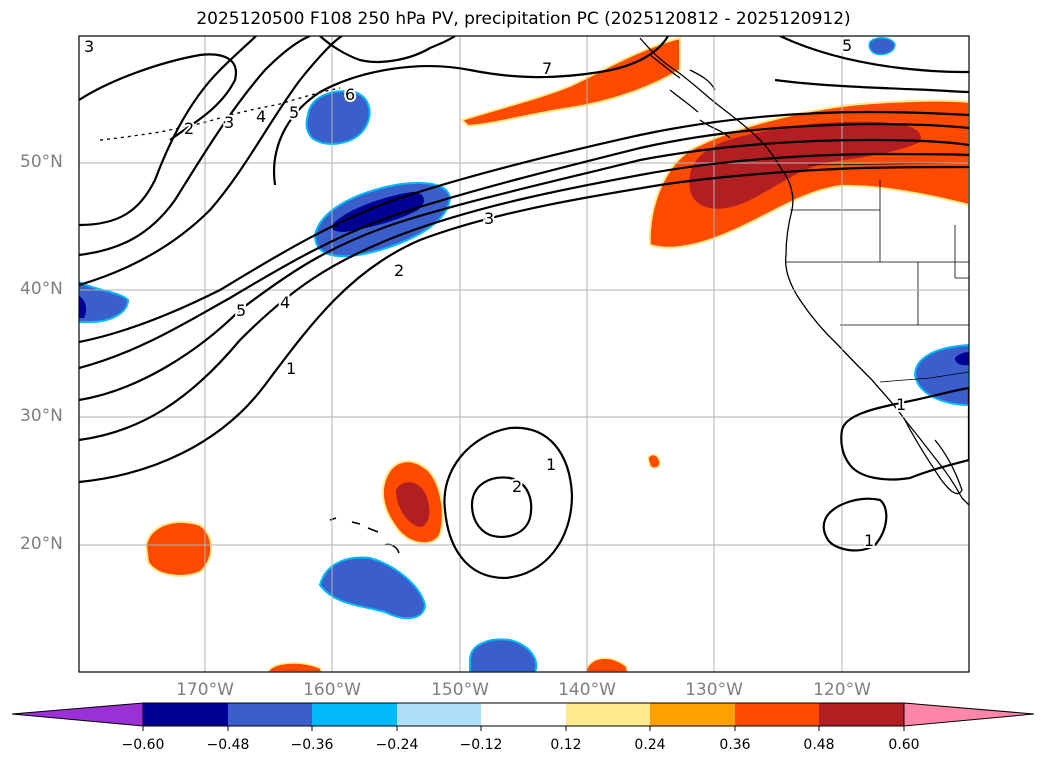  What do you see at coordinates (205, 690) in the screenshot?
I see `lon-label-170w: 170°W` at bounding box center [205, 690].